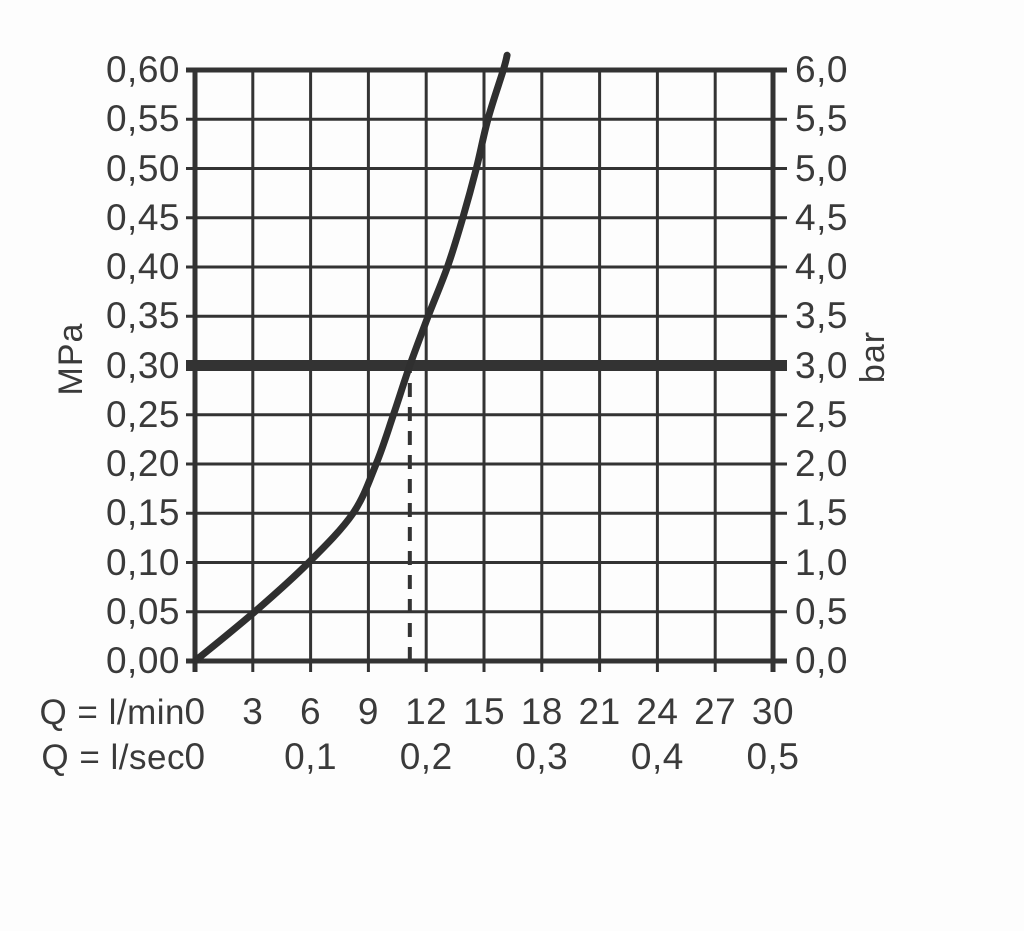 The height and width of the screenshot is (931, 1024). What do you see at coordinates (142, 611) in the screenshot?
I see `y-tick-label-left: 0,05` at bounding box center [142, 611].